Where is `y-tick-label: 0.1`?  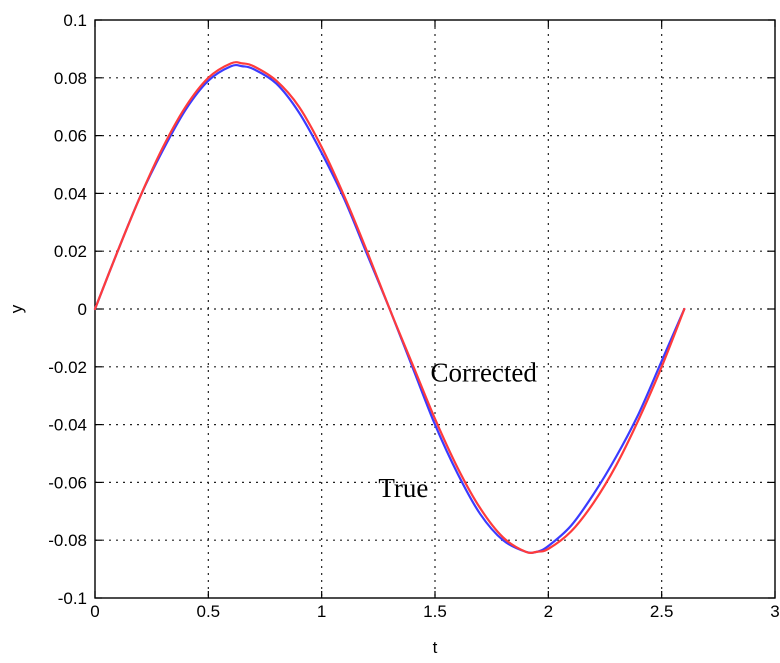 y-tick-label: 0.1 is located at coordinates (75, 20).